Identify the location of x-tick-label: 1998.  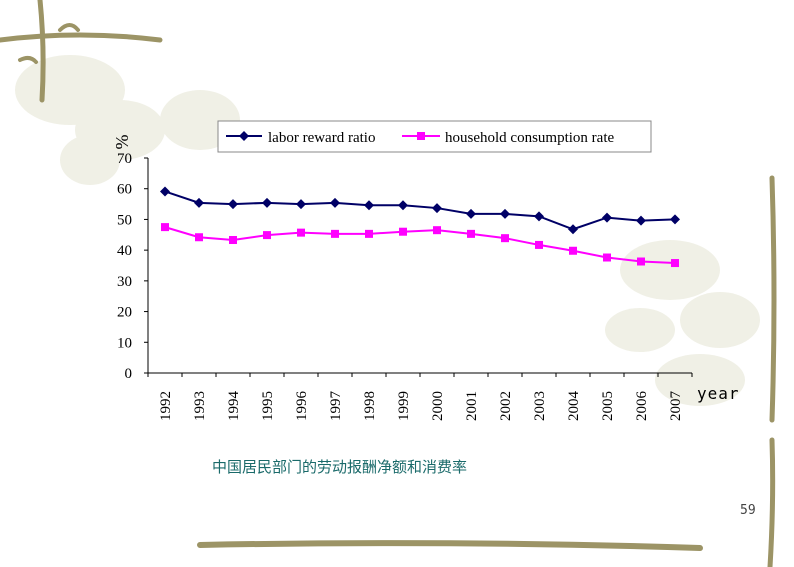
(370, 406).